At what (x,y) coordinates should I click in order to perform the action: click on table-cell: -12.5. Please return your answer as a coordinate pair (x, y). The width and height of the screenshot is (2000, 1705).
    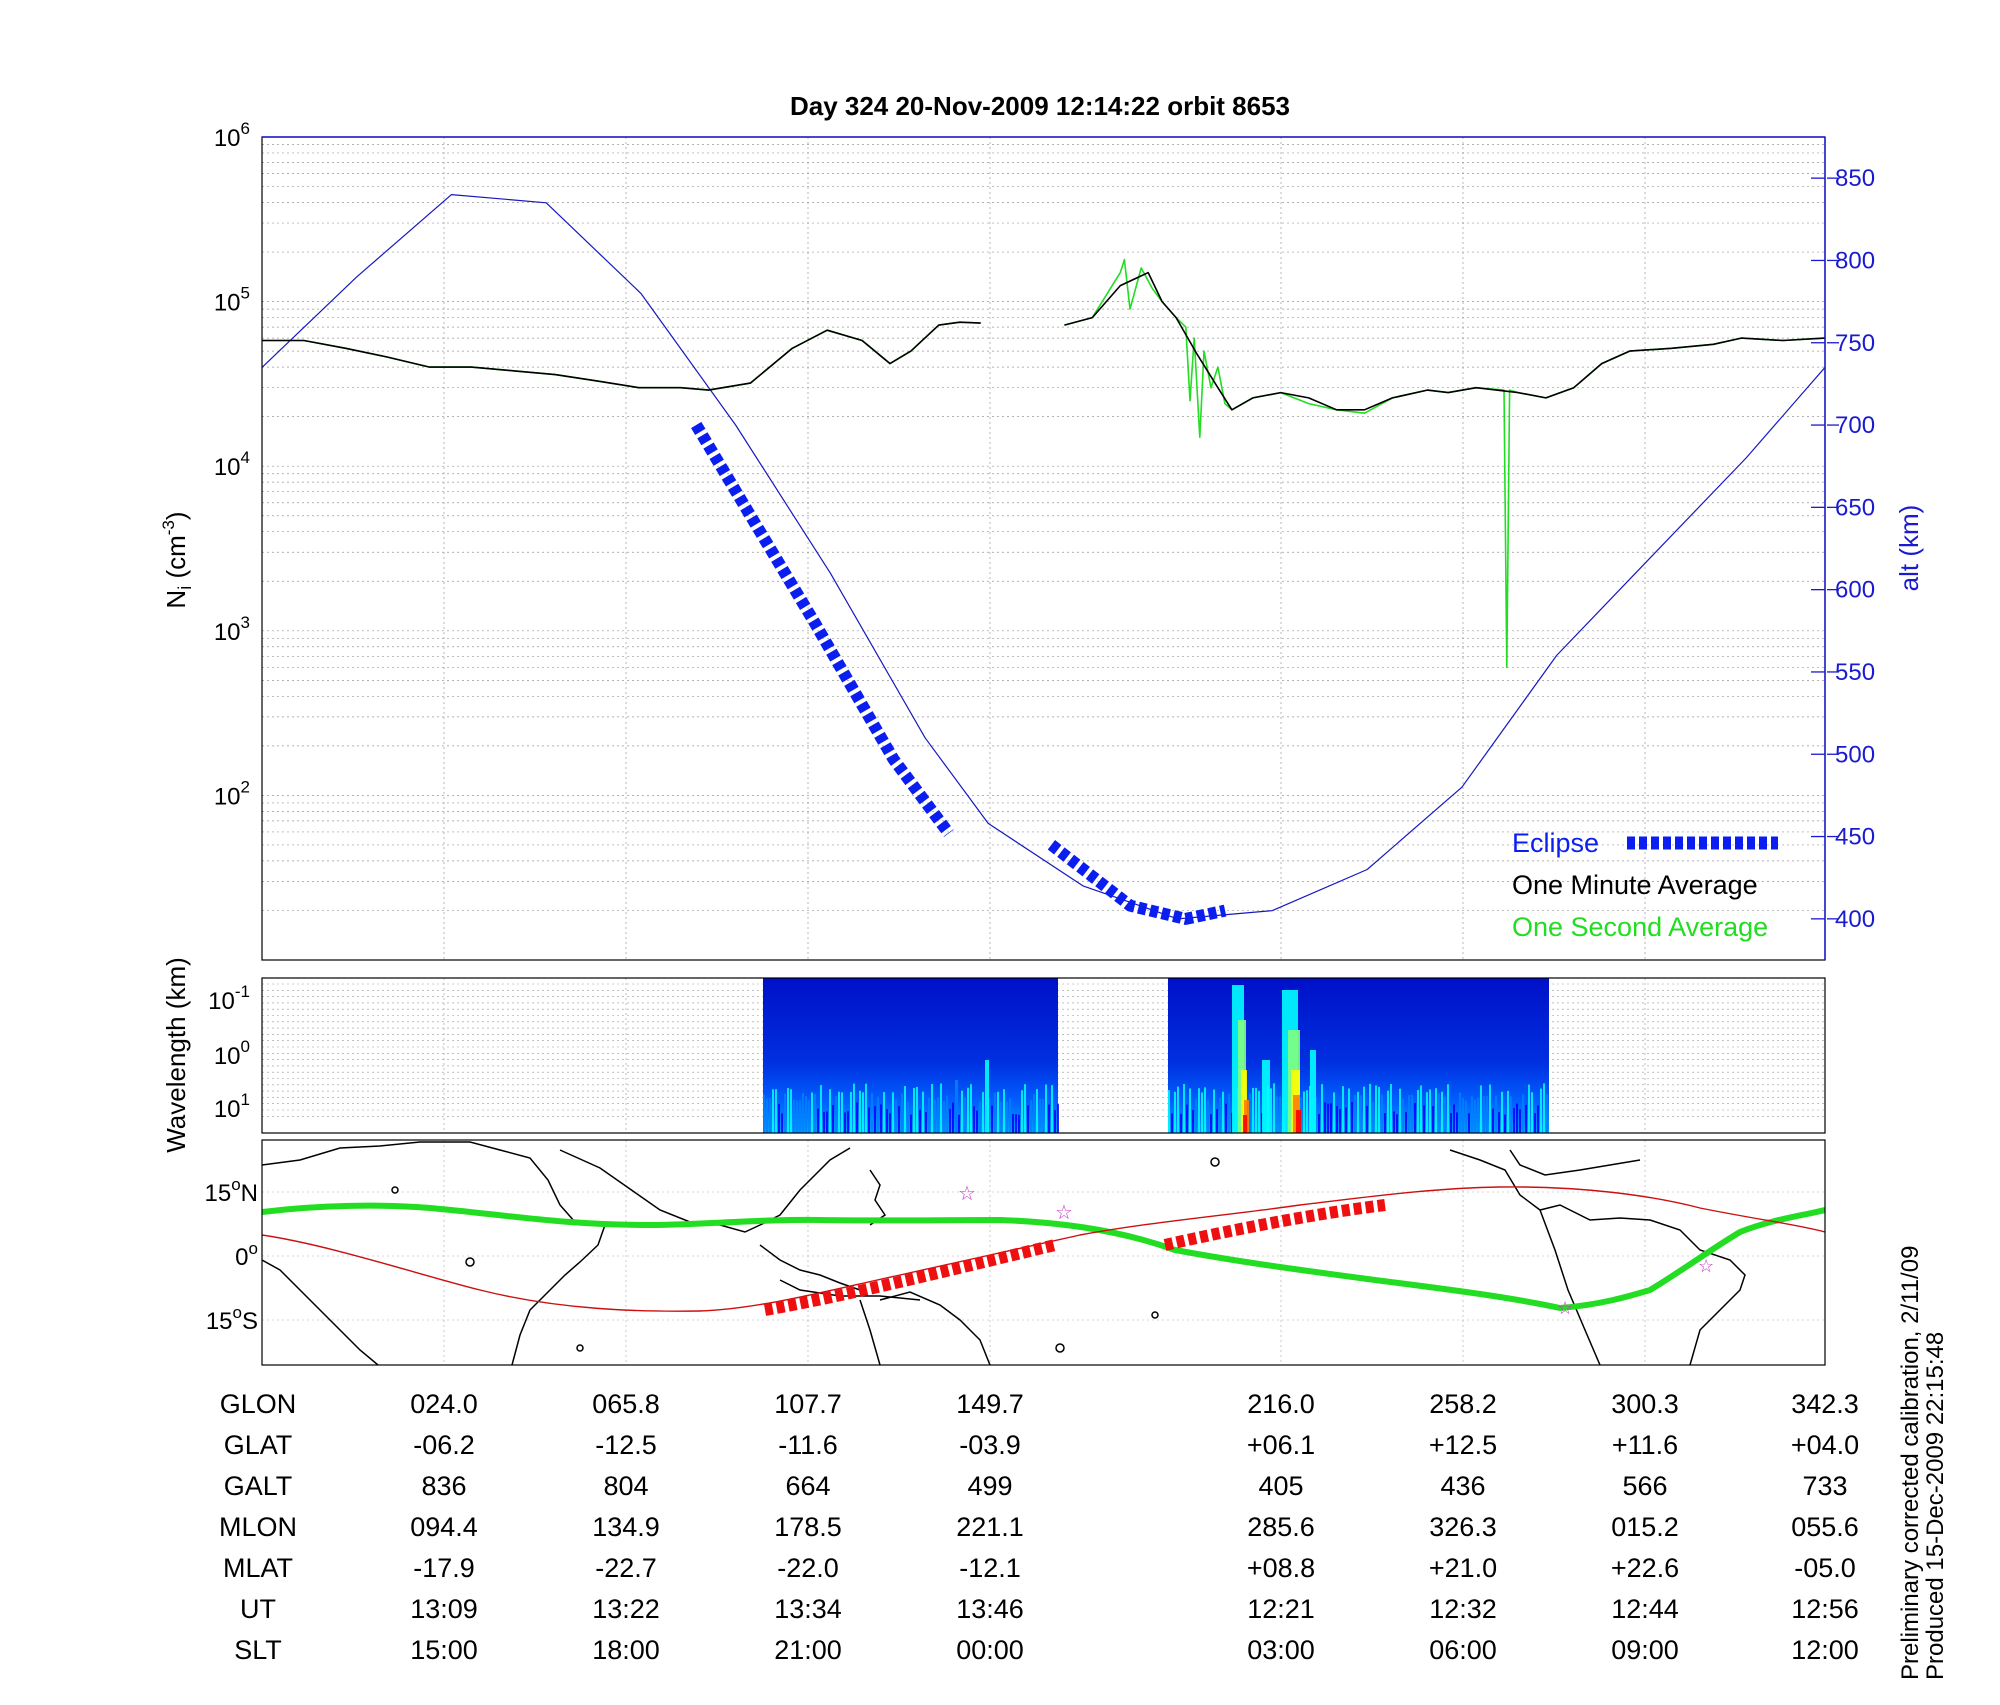
    Looking at the image, I should click on (626, 1445).